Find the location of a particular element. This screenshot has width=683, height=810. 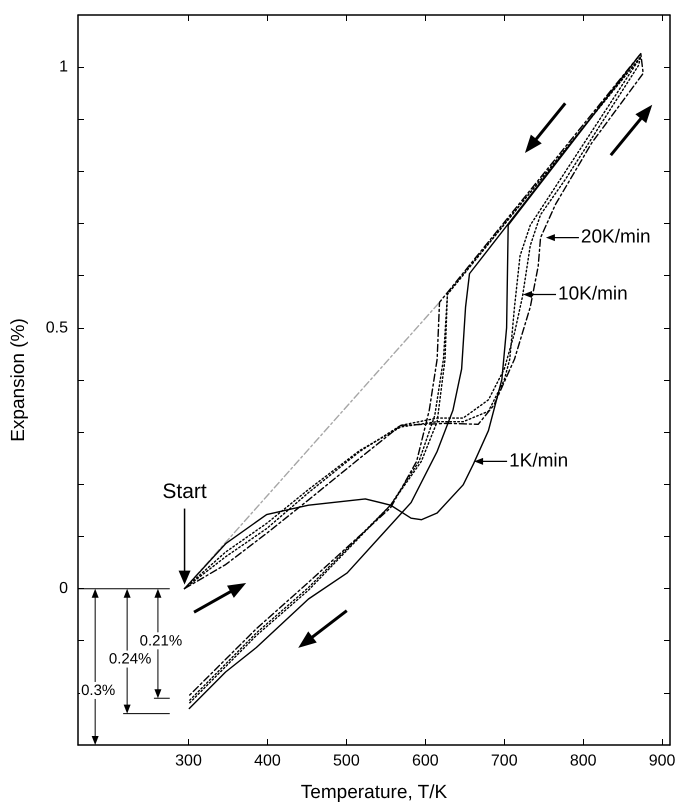

x-tick-label: 500 is located at coordinates (346, 761).